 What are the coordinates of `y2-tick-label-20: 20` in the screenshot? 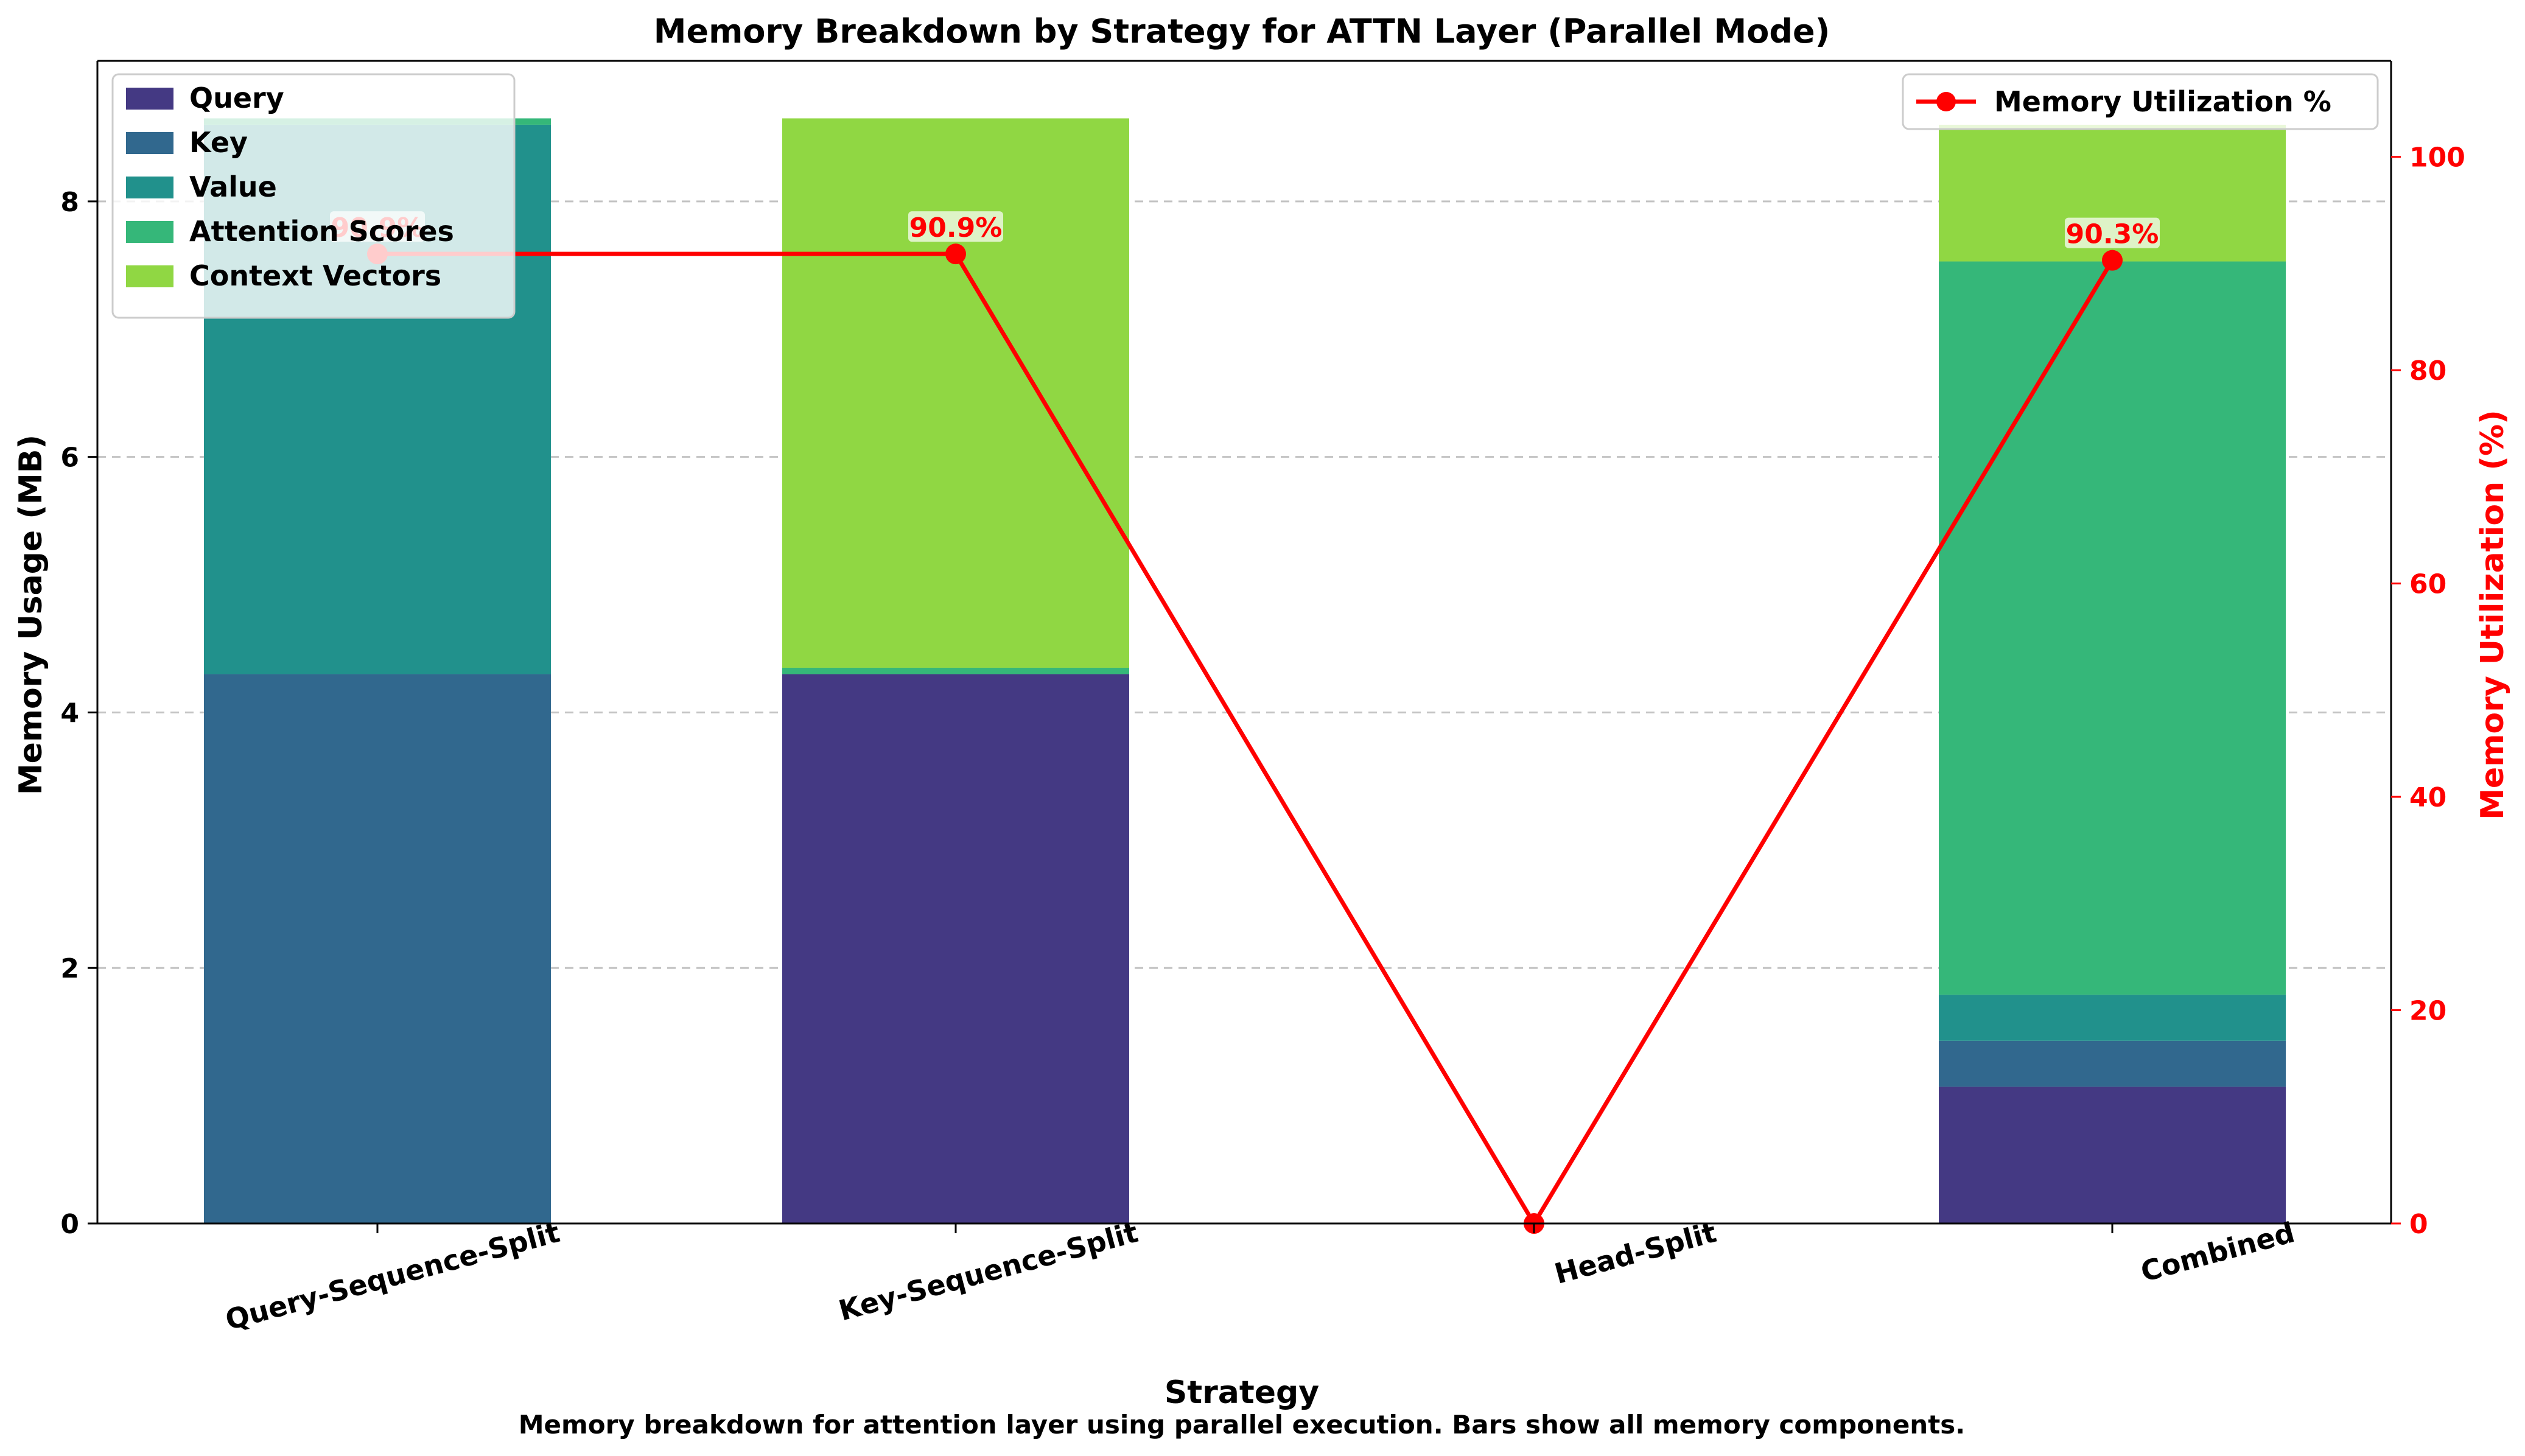 It's located at (2427, 1012).